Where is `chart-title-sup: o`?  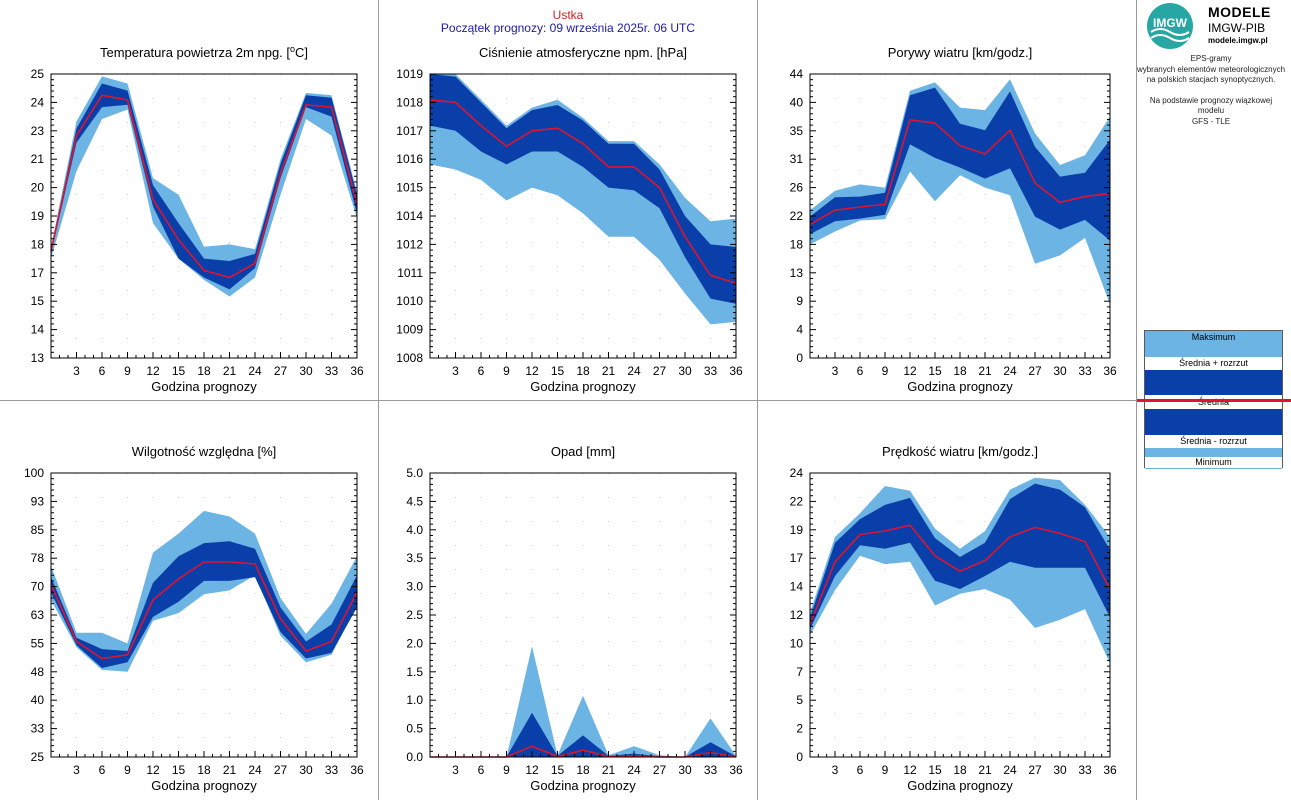
chart-title-sup: o is located at coordinates (292, 49).